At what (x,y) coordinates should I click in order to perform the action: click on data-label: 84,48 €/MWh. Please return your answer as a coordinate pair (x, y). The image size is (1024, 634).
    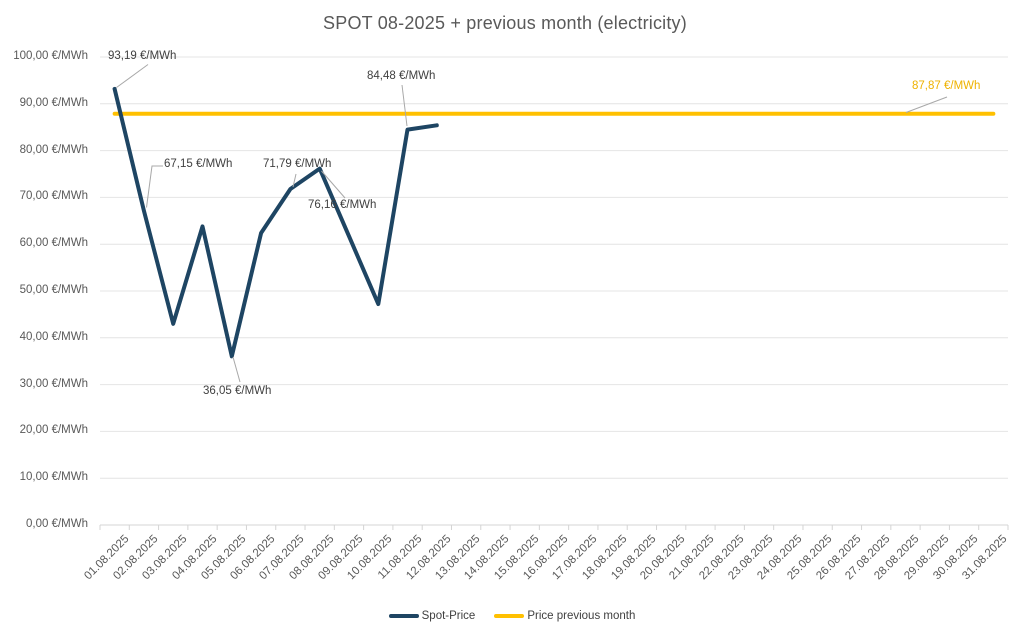
    Looking at the image, I should click on (401, 76).